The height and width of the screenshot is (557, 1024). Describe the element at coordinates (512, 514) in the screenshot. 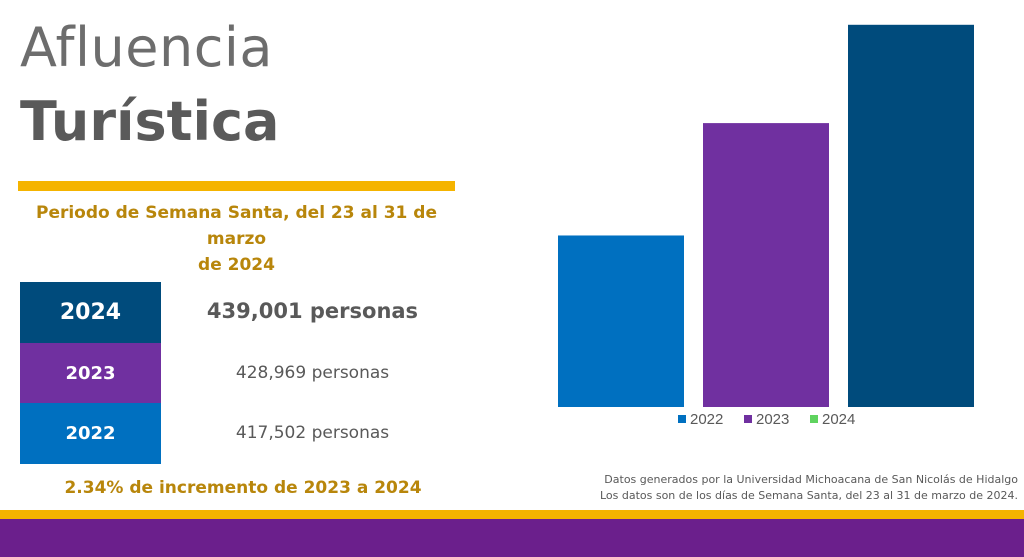

I see `footer-gold-stripe` at that location.